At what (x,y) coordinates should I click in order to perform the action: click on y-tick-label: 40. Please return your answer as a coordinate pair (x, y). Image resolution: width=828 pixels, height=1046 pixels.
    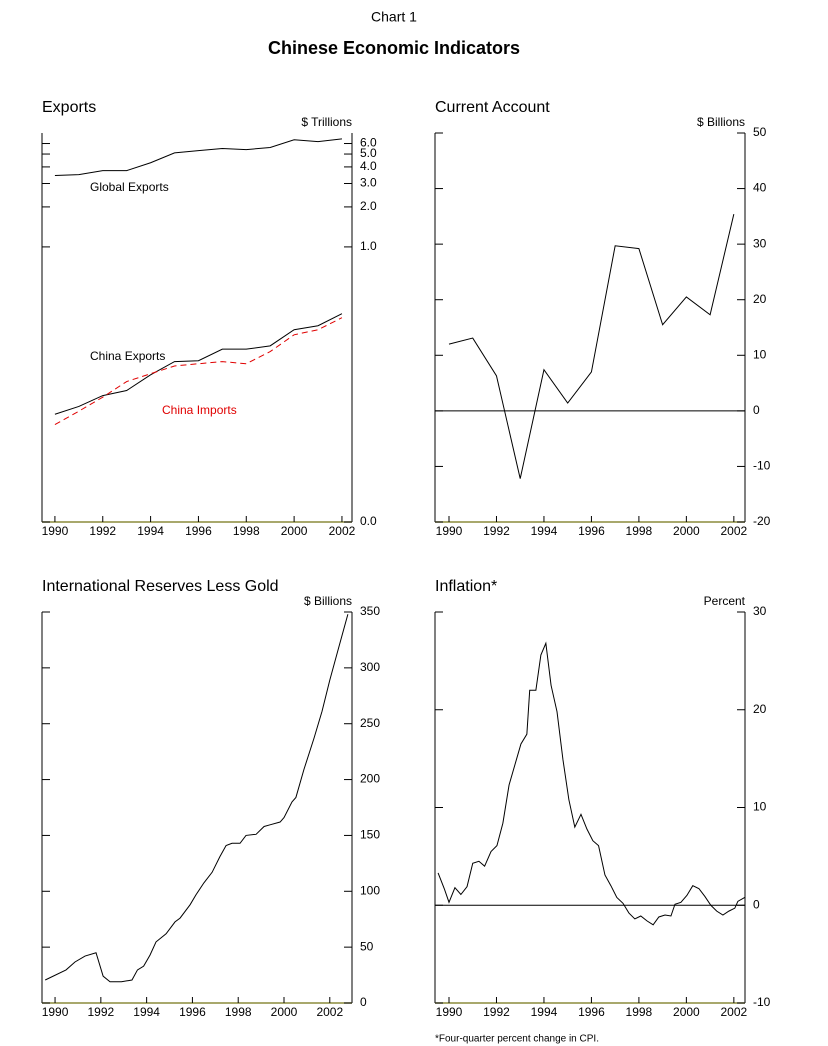
    Looking at the image, I should click on (760, 188).